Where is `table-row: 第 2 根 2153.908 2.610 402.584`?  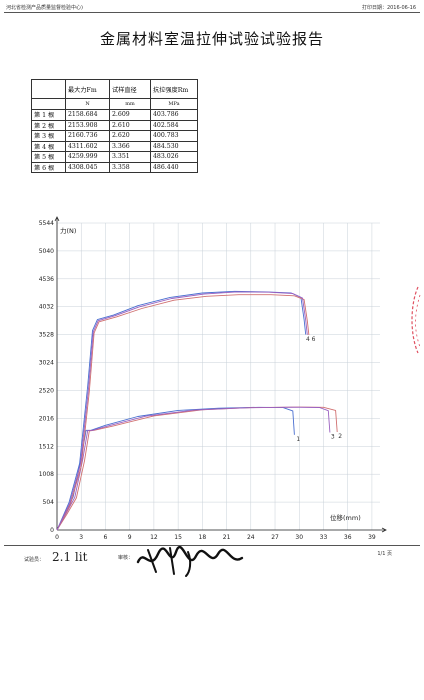 table-row: 第 2 根 2153.908 2.610 402.584 is located at coordinates (114, 125).